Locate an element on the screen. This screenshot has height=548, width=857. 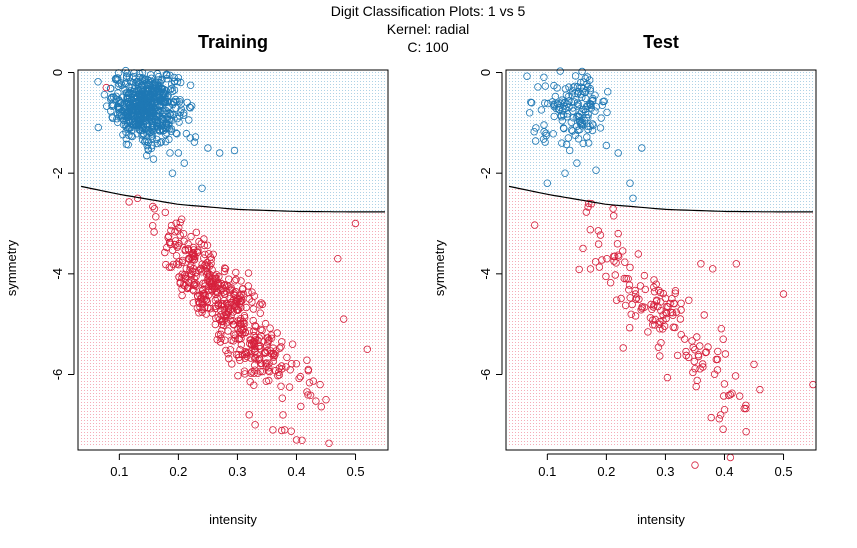
training-decision-boundary is located at coordinates (232, 199).